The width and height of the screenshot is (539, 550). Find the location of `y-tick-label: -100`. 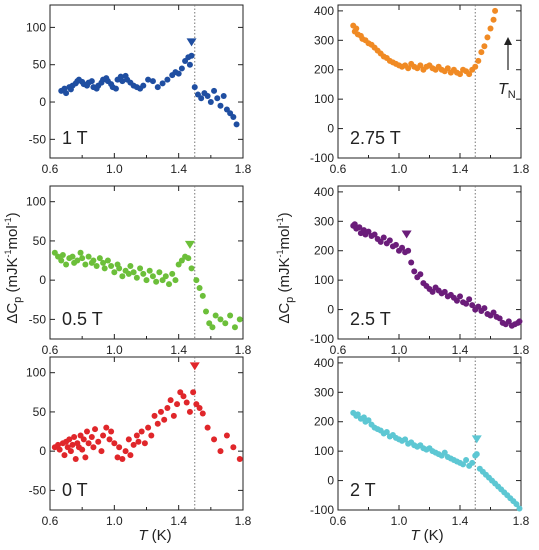

y-tick-label: -100 is located at coordinates (322, 510).